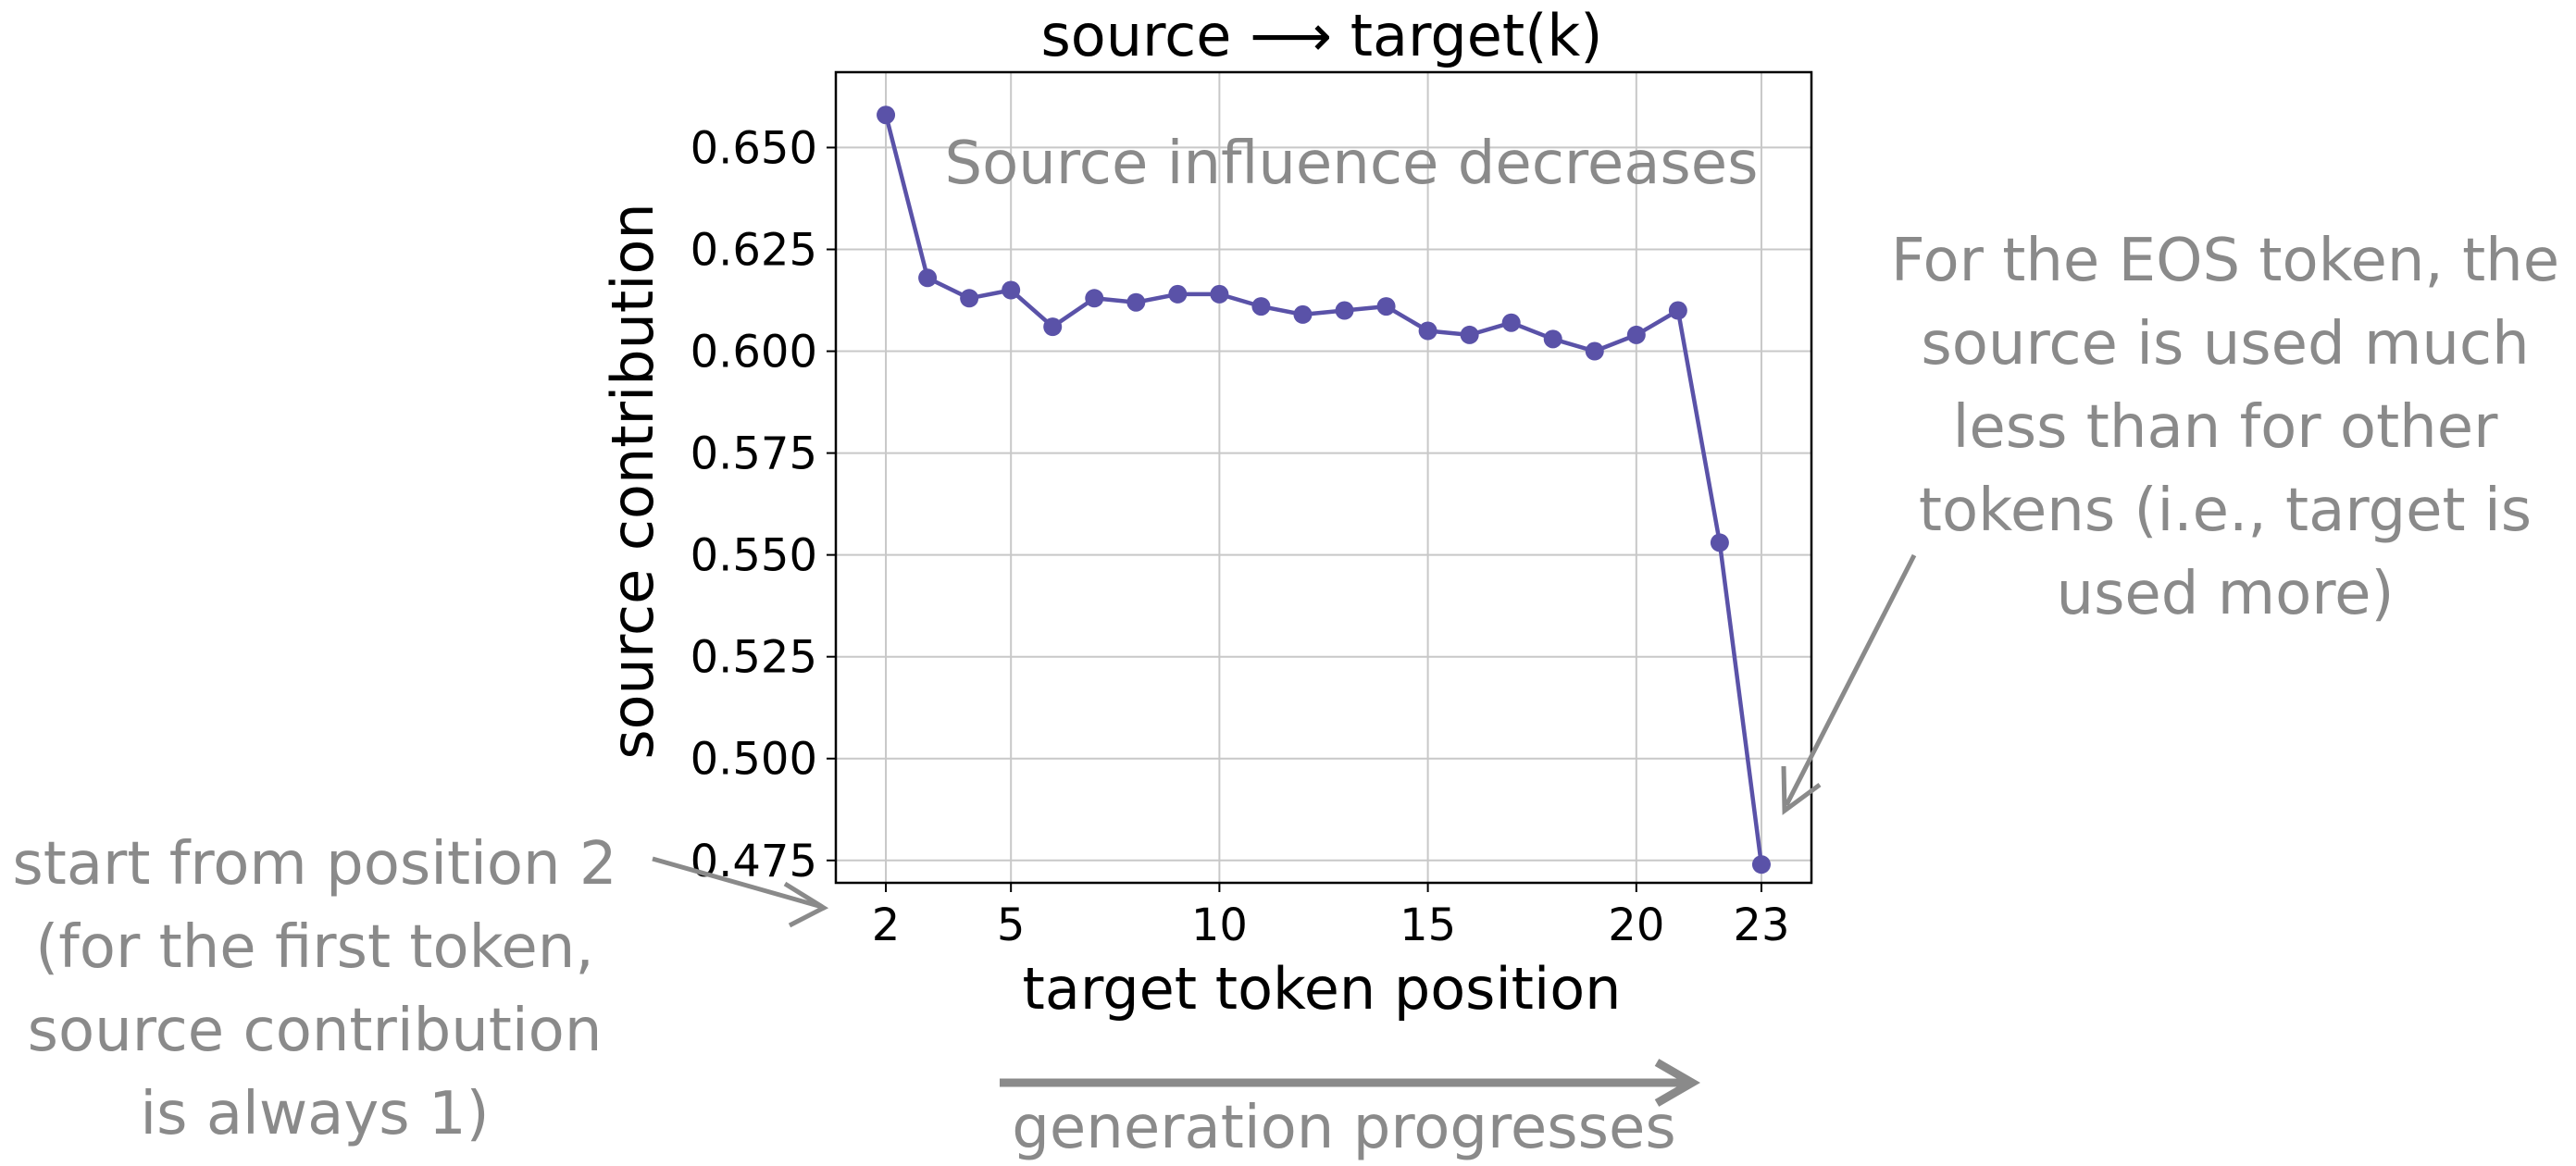 The image size is (2576, 1166). I want to click on x-tick-label: 2, so click(886, 925).